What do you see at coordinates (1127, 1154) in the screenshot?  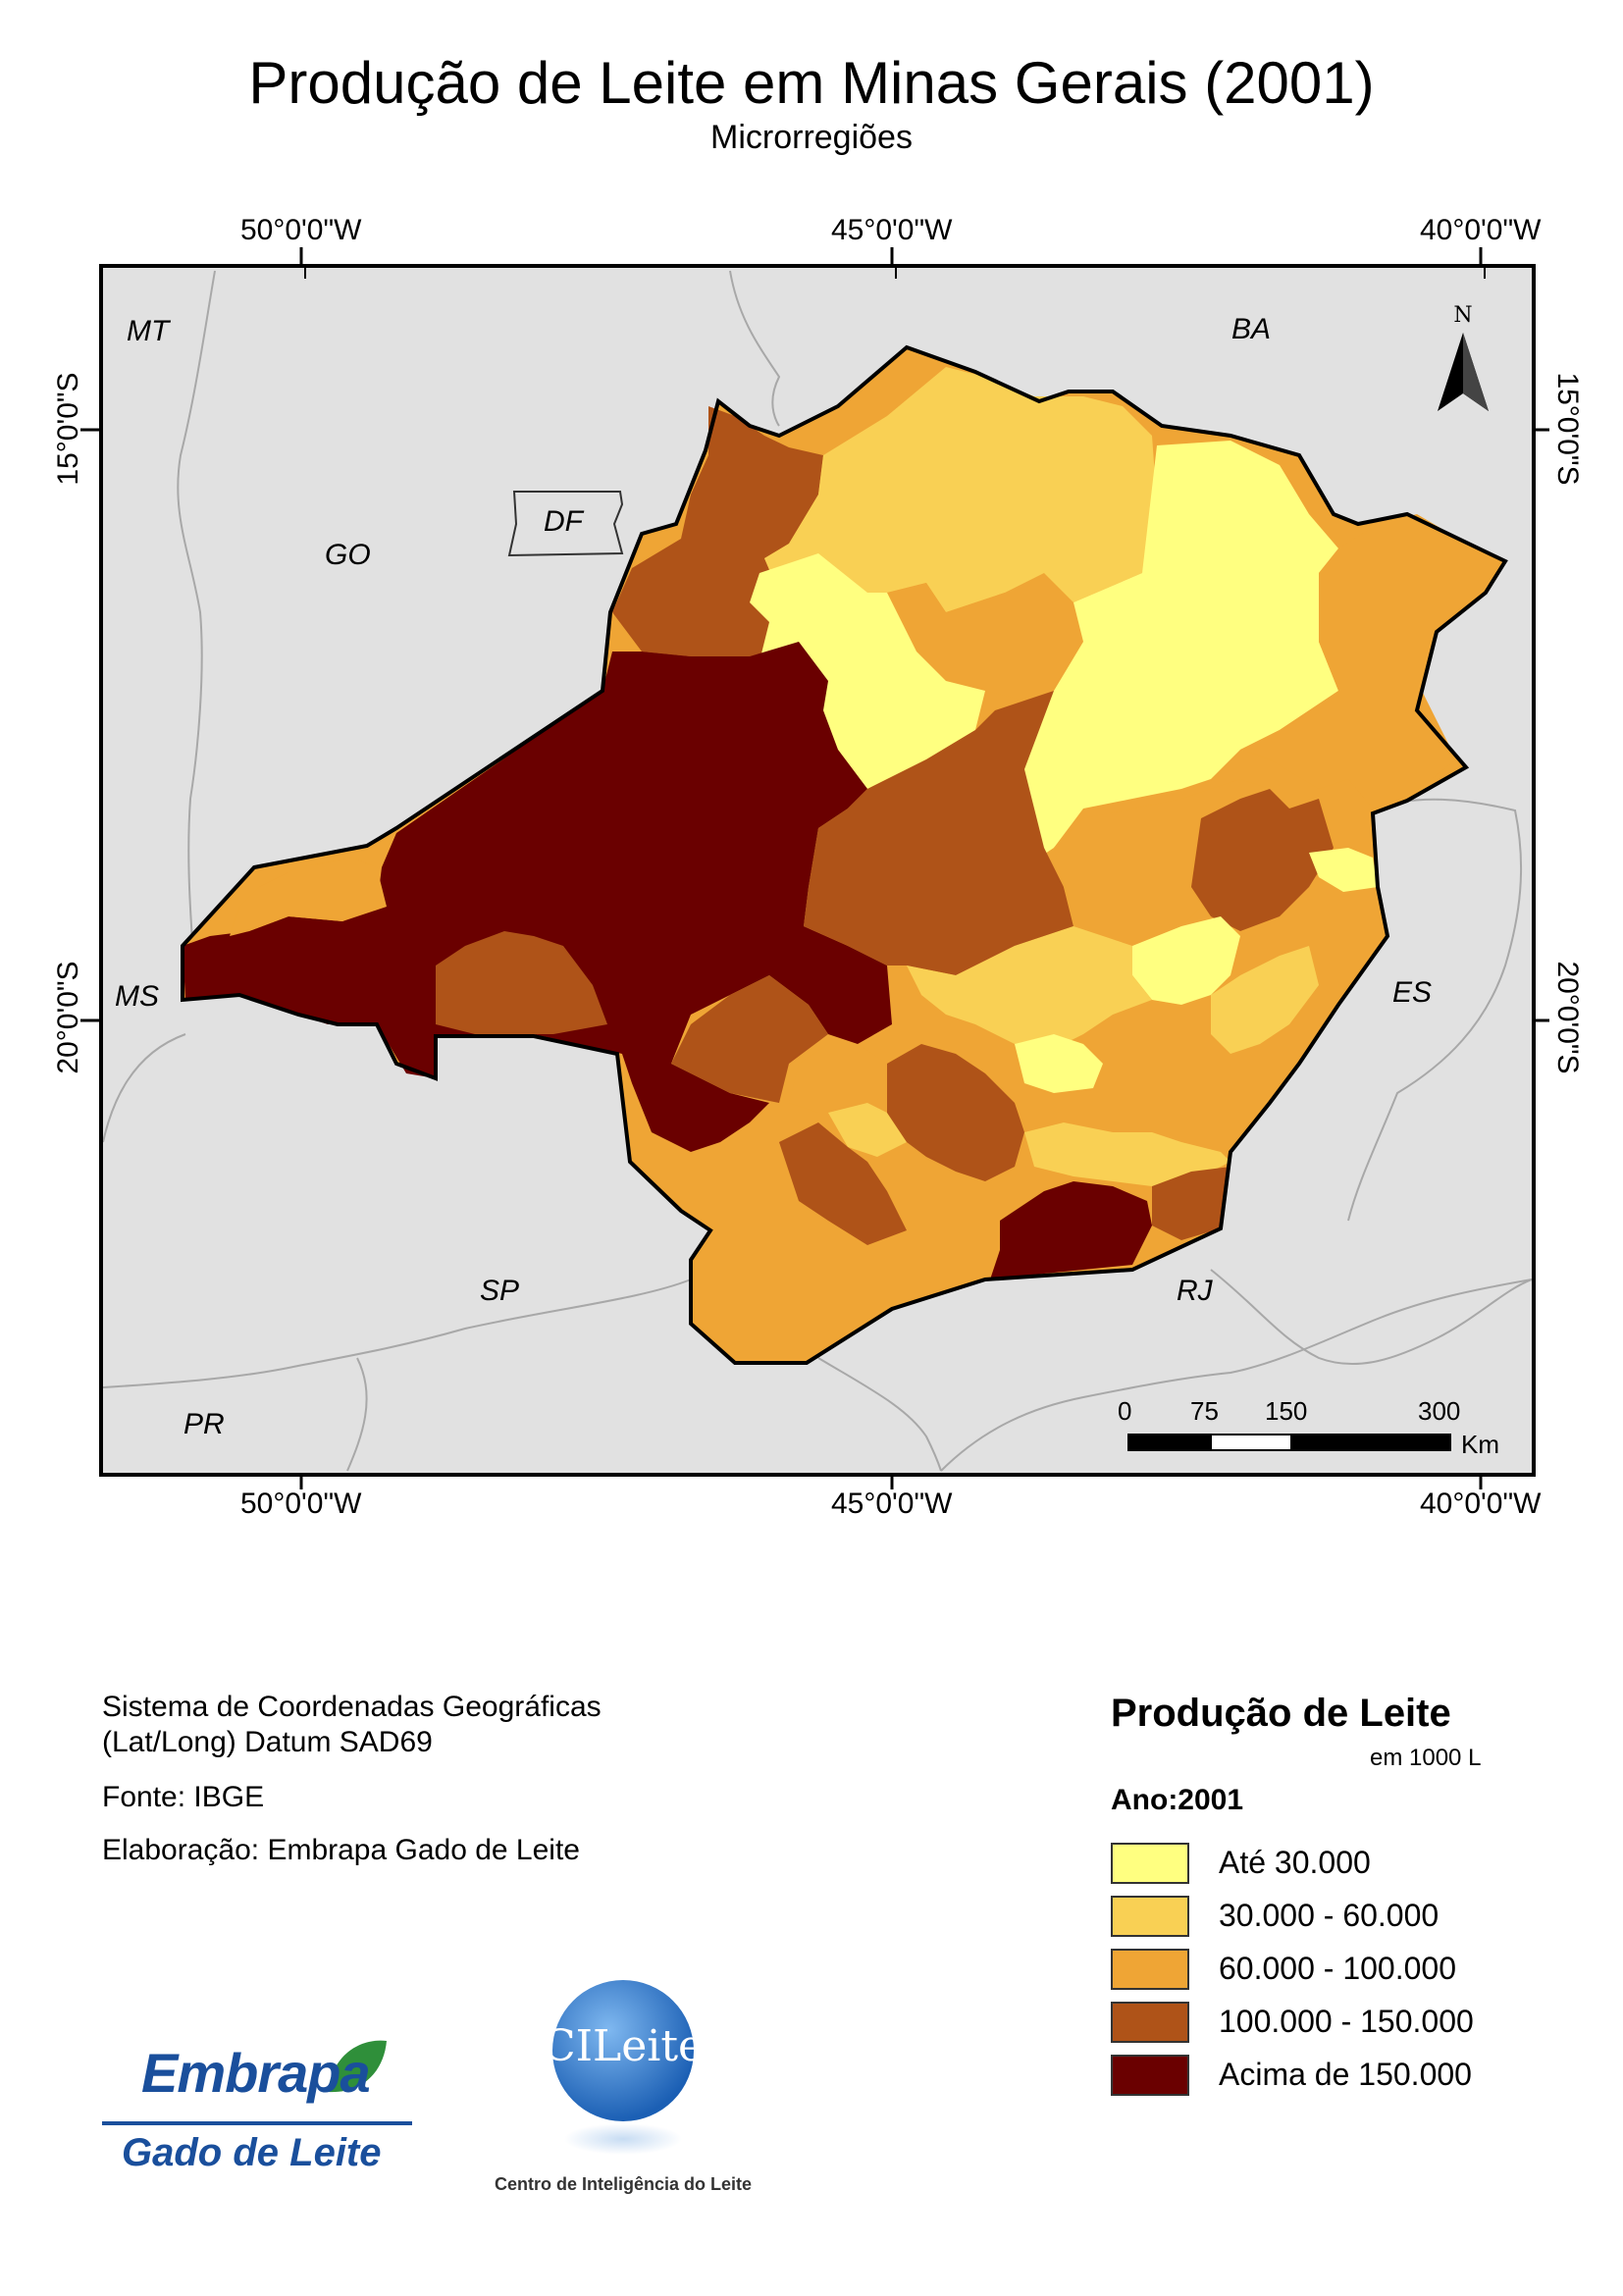 I see `region-southeast-class2` at bounding box center [1127, 1154].